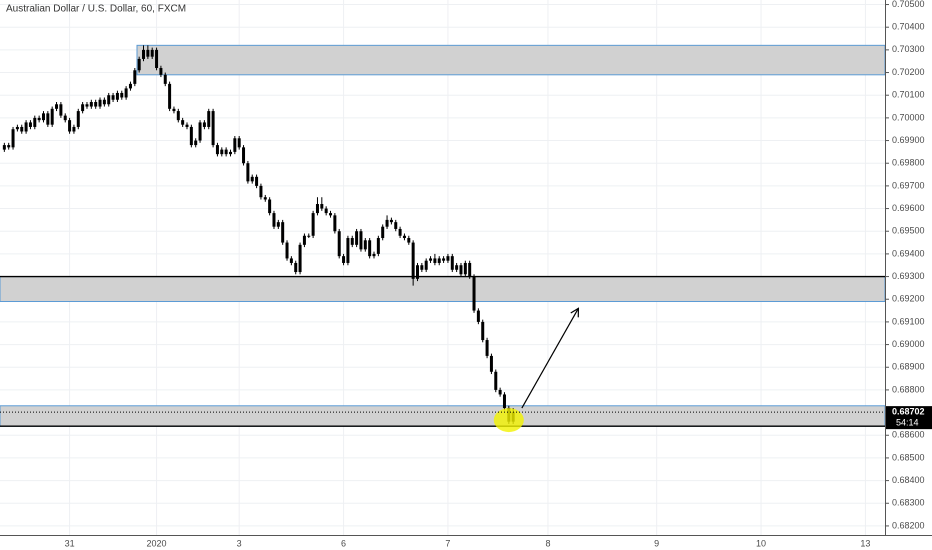 This screenshot has height=550, width=932. I want to click on y-tick-label: 0.70000, so click(908, 117).